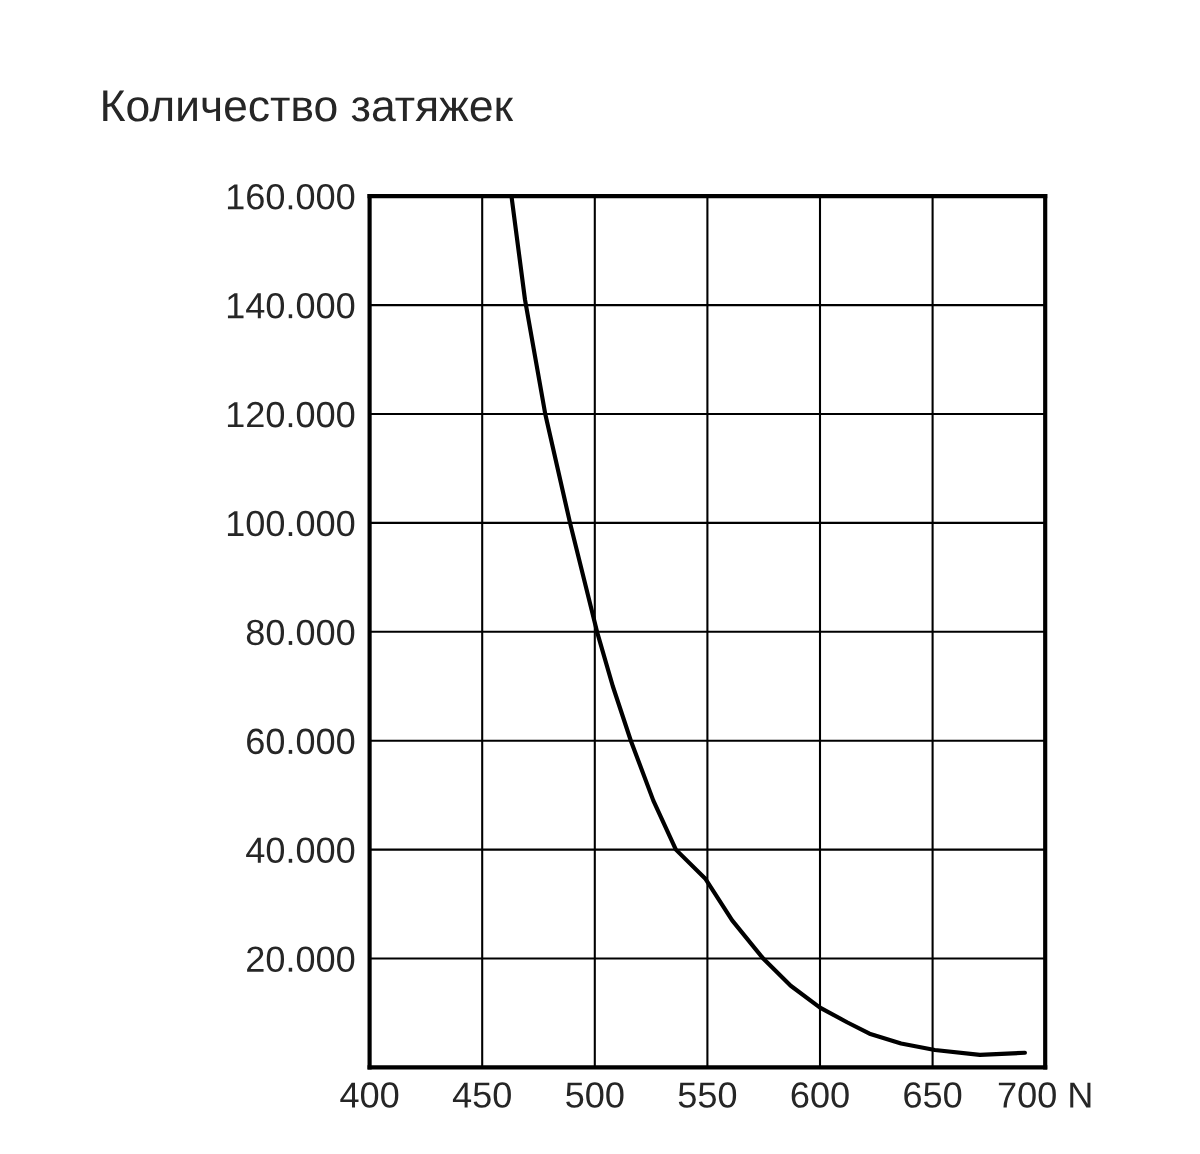 This screenshot has width=1200, height=1154. What do you see at coordinates (300, 850) in the screenshot?
I see `y-tick-label: 40.000` at bounding box center [300, 850].